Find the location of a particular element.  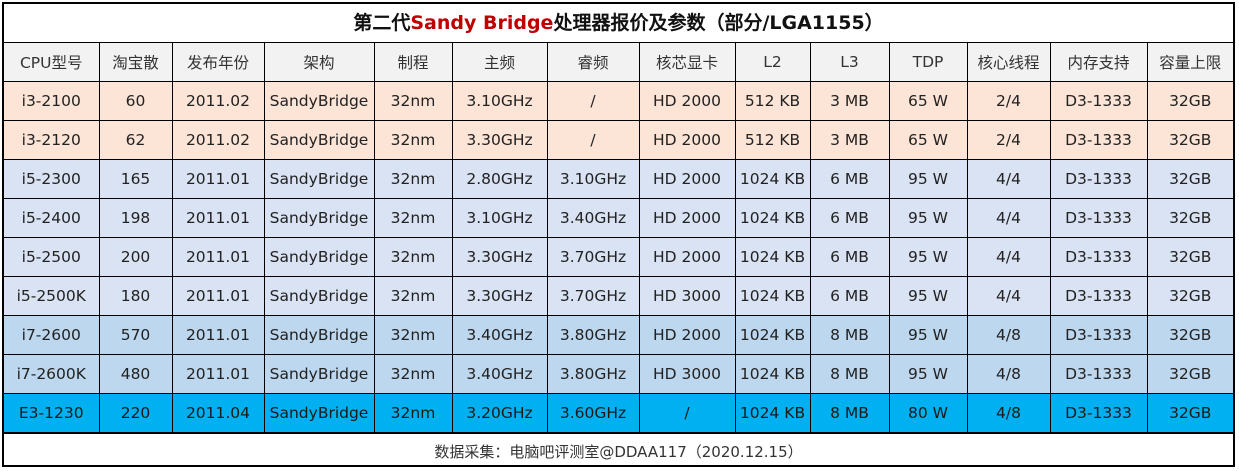

cell-price: 198 is located at coordinates (135, 218).